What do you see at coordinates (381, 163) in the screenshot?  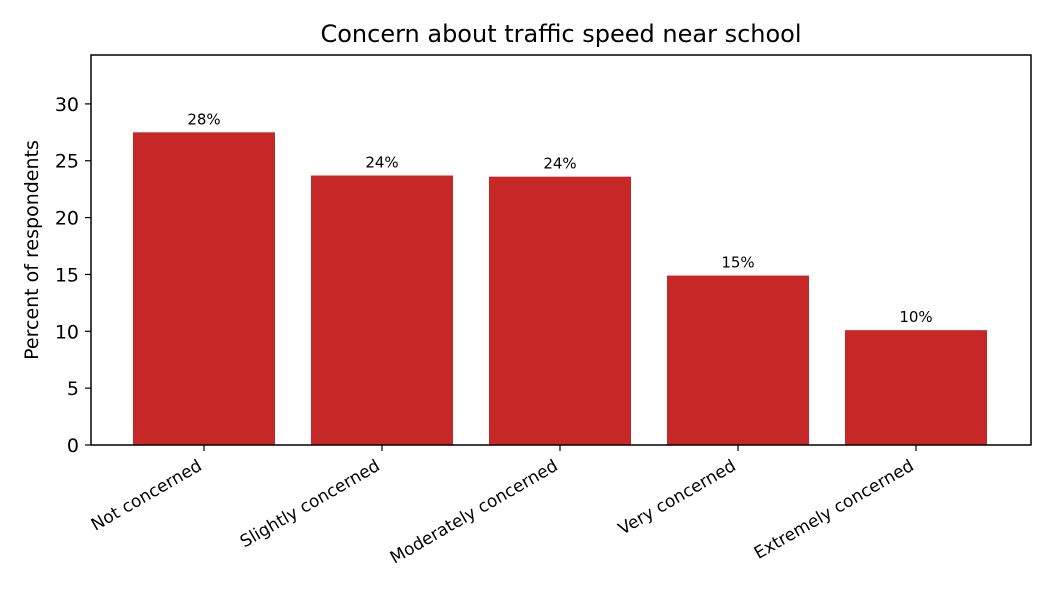 I see `data-label-1: 24%` at bounding box center [381, 163].